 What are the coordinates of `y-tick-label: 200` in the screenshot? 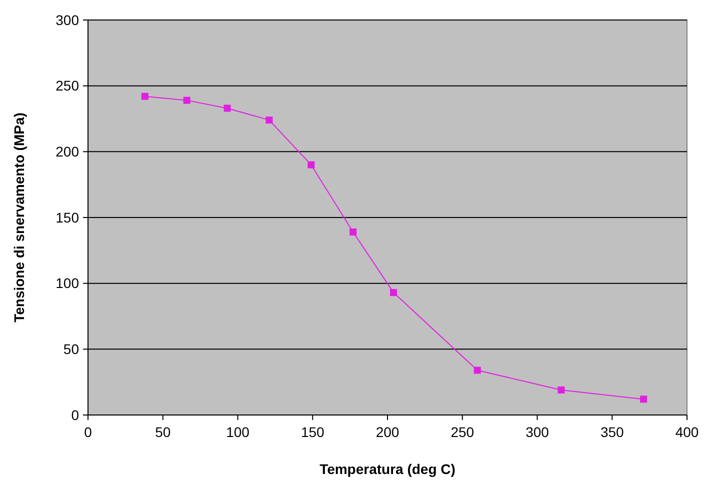 It's located at (68, 152).